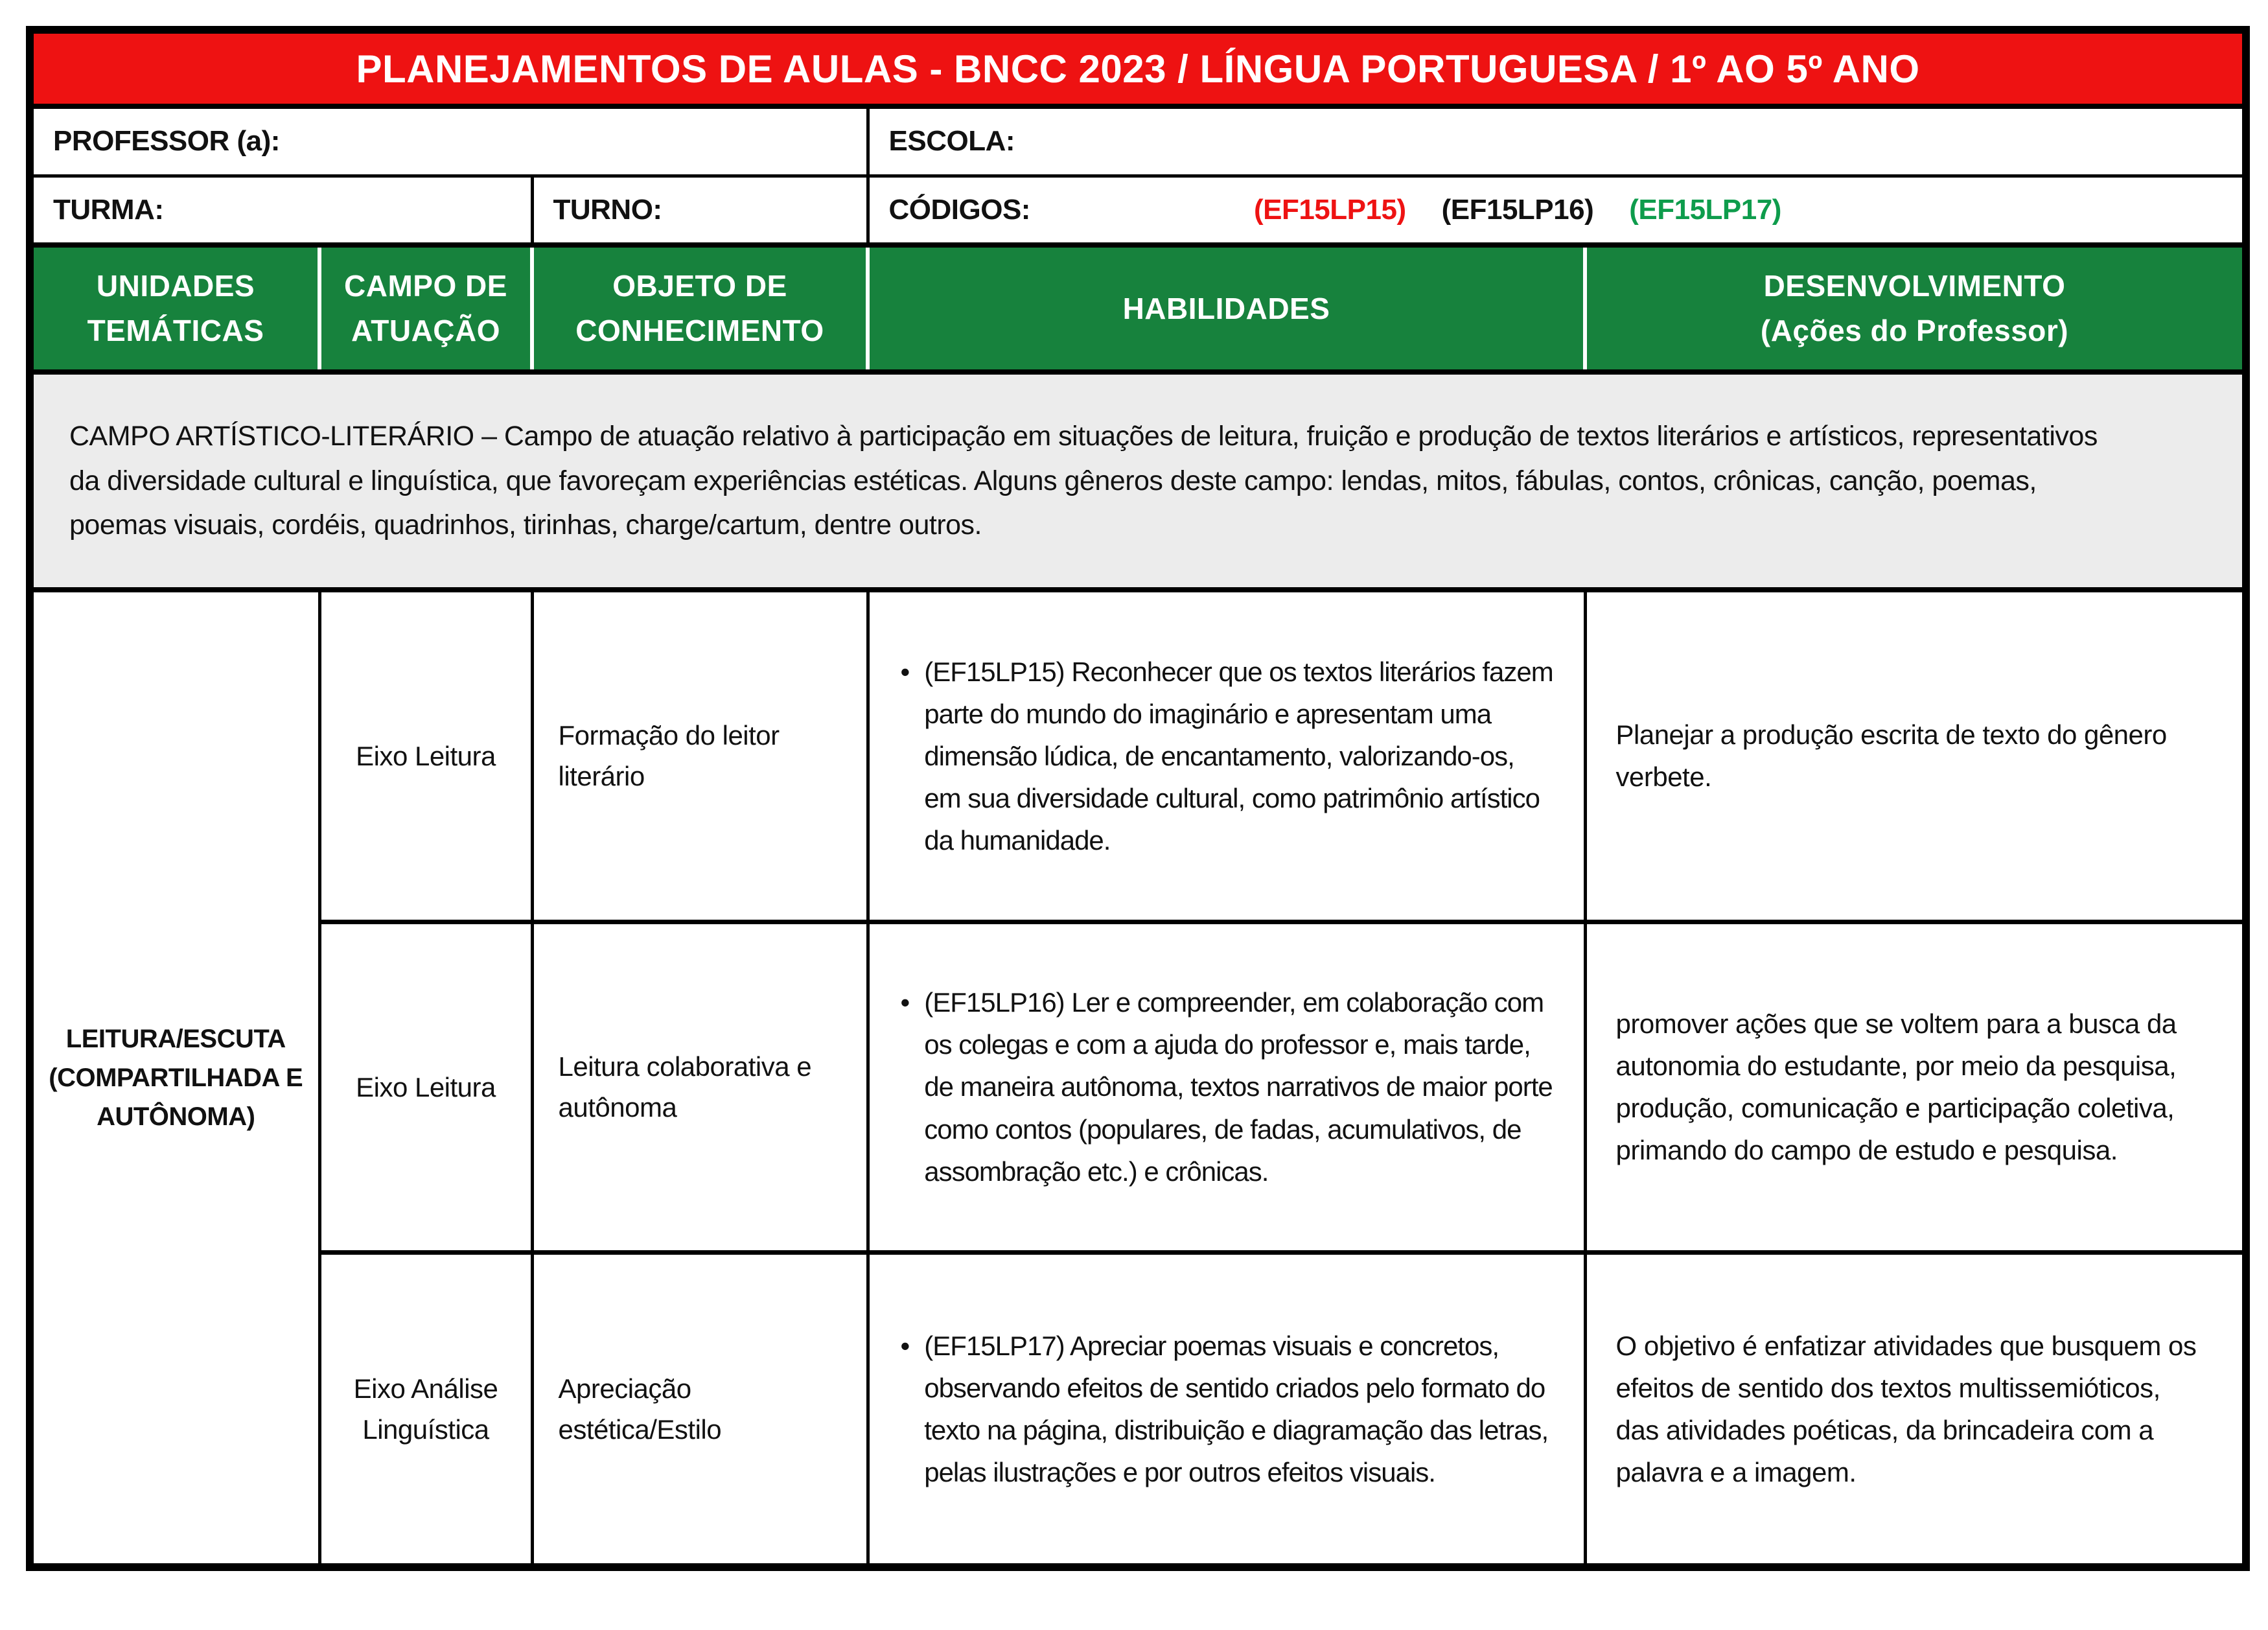  Describe the element at coordinates (1226, 308) in the screenshot. I see `column-header-habilidades: HABILIDADES` at that location.